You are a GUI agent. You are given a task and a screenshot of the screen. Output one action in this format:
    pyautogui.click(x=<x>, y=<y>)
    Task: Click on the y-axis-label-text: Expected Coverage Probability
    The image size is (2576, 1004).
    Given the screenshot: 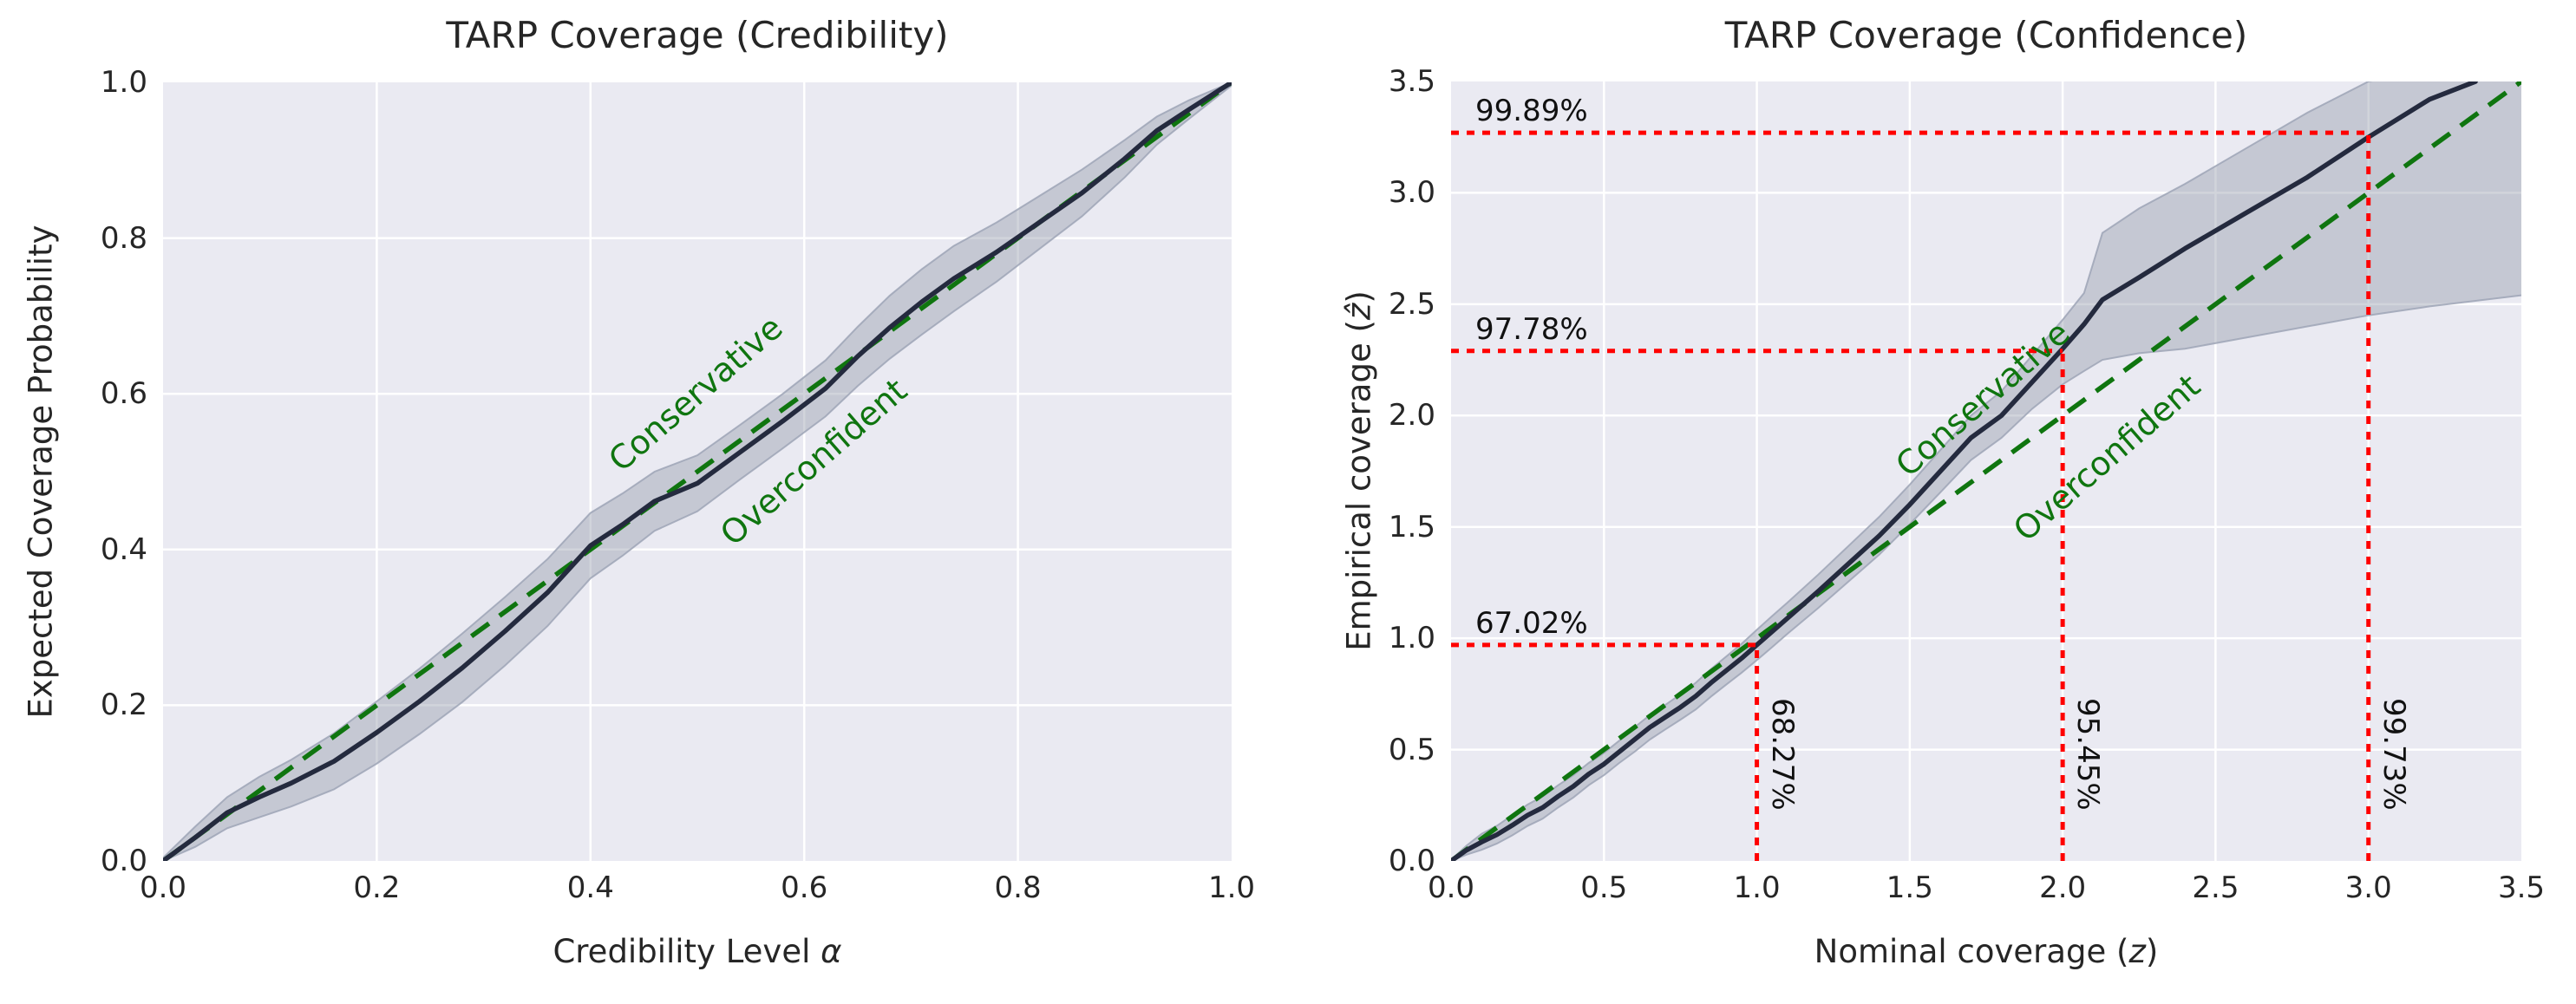 What is the action you would take?
    pyautogui.click(x=41, y=472)
    